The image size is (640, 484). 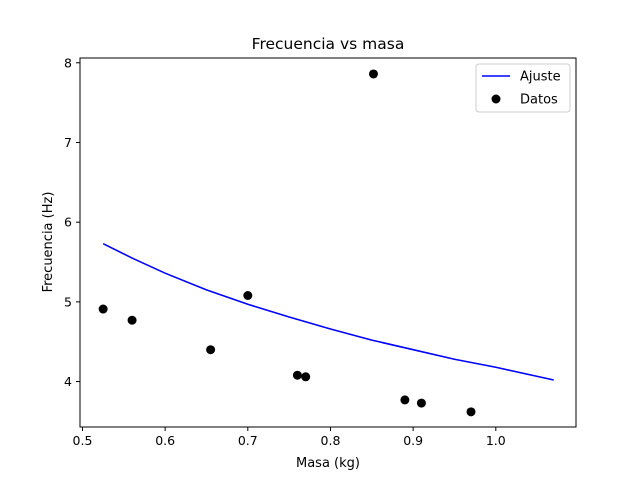 I want to click on legend-swatch-marker, so click(x=496, y=99).